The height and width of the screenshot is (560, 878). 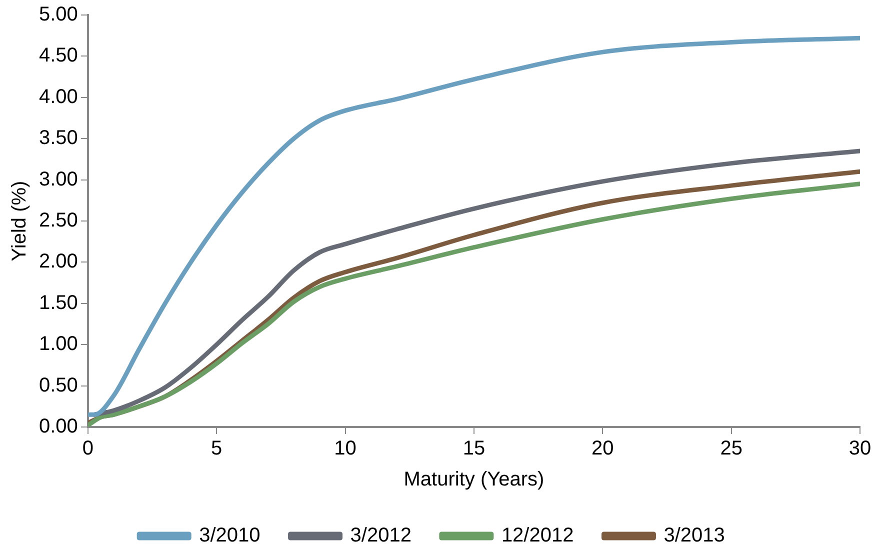 I want to click on y-axis-title: Yield (%), so click(x=19, y=221).